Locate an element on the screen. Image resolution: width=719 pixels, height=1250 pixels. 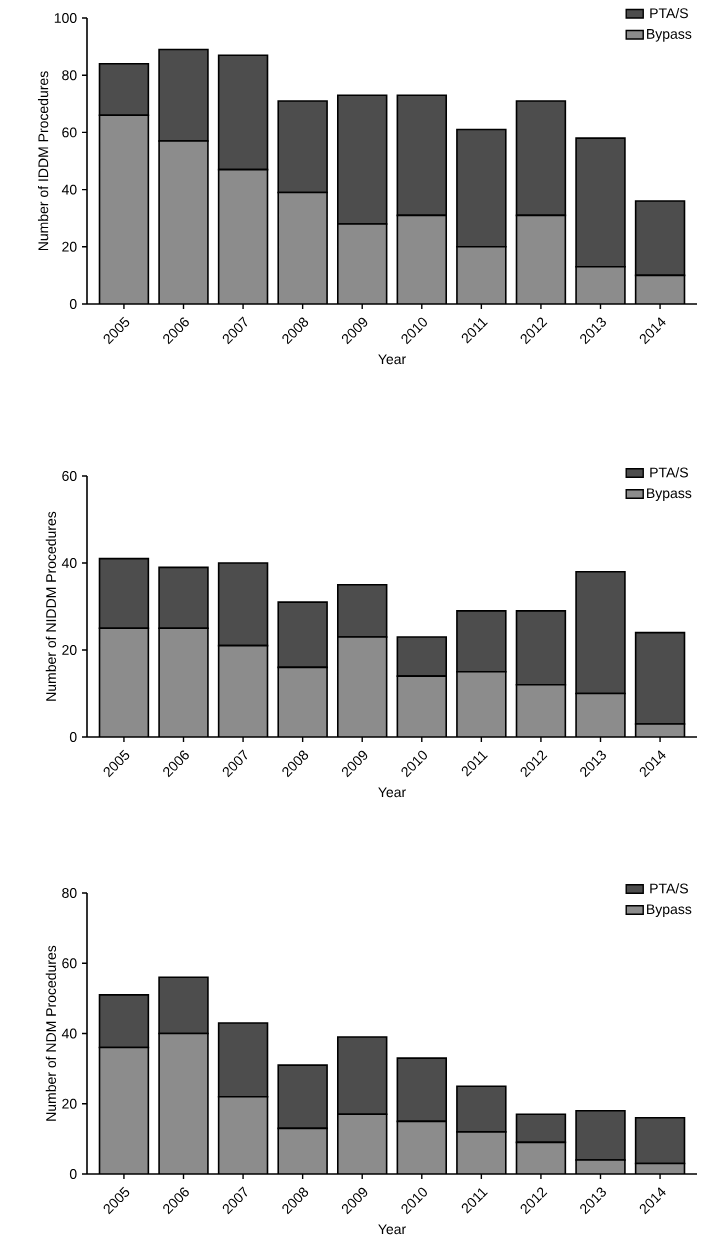
y-axis-title: Number of NDM Procedures is located at coordinates (51, 1033).